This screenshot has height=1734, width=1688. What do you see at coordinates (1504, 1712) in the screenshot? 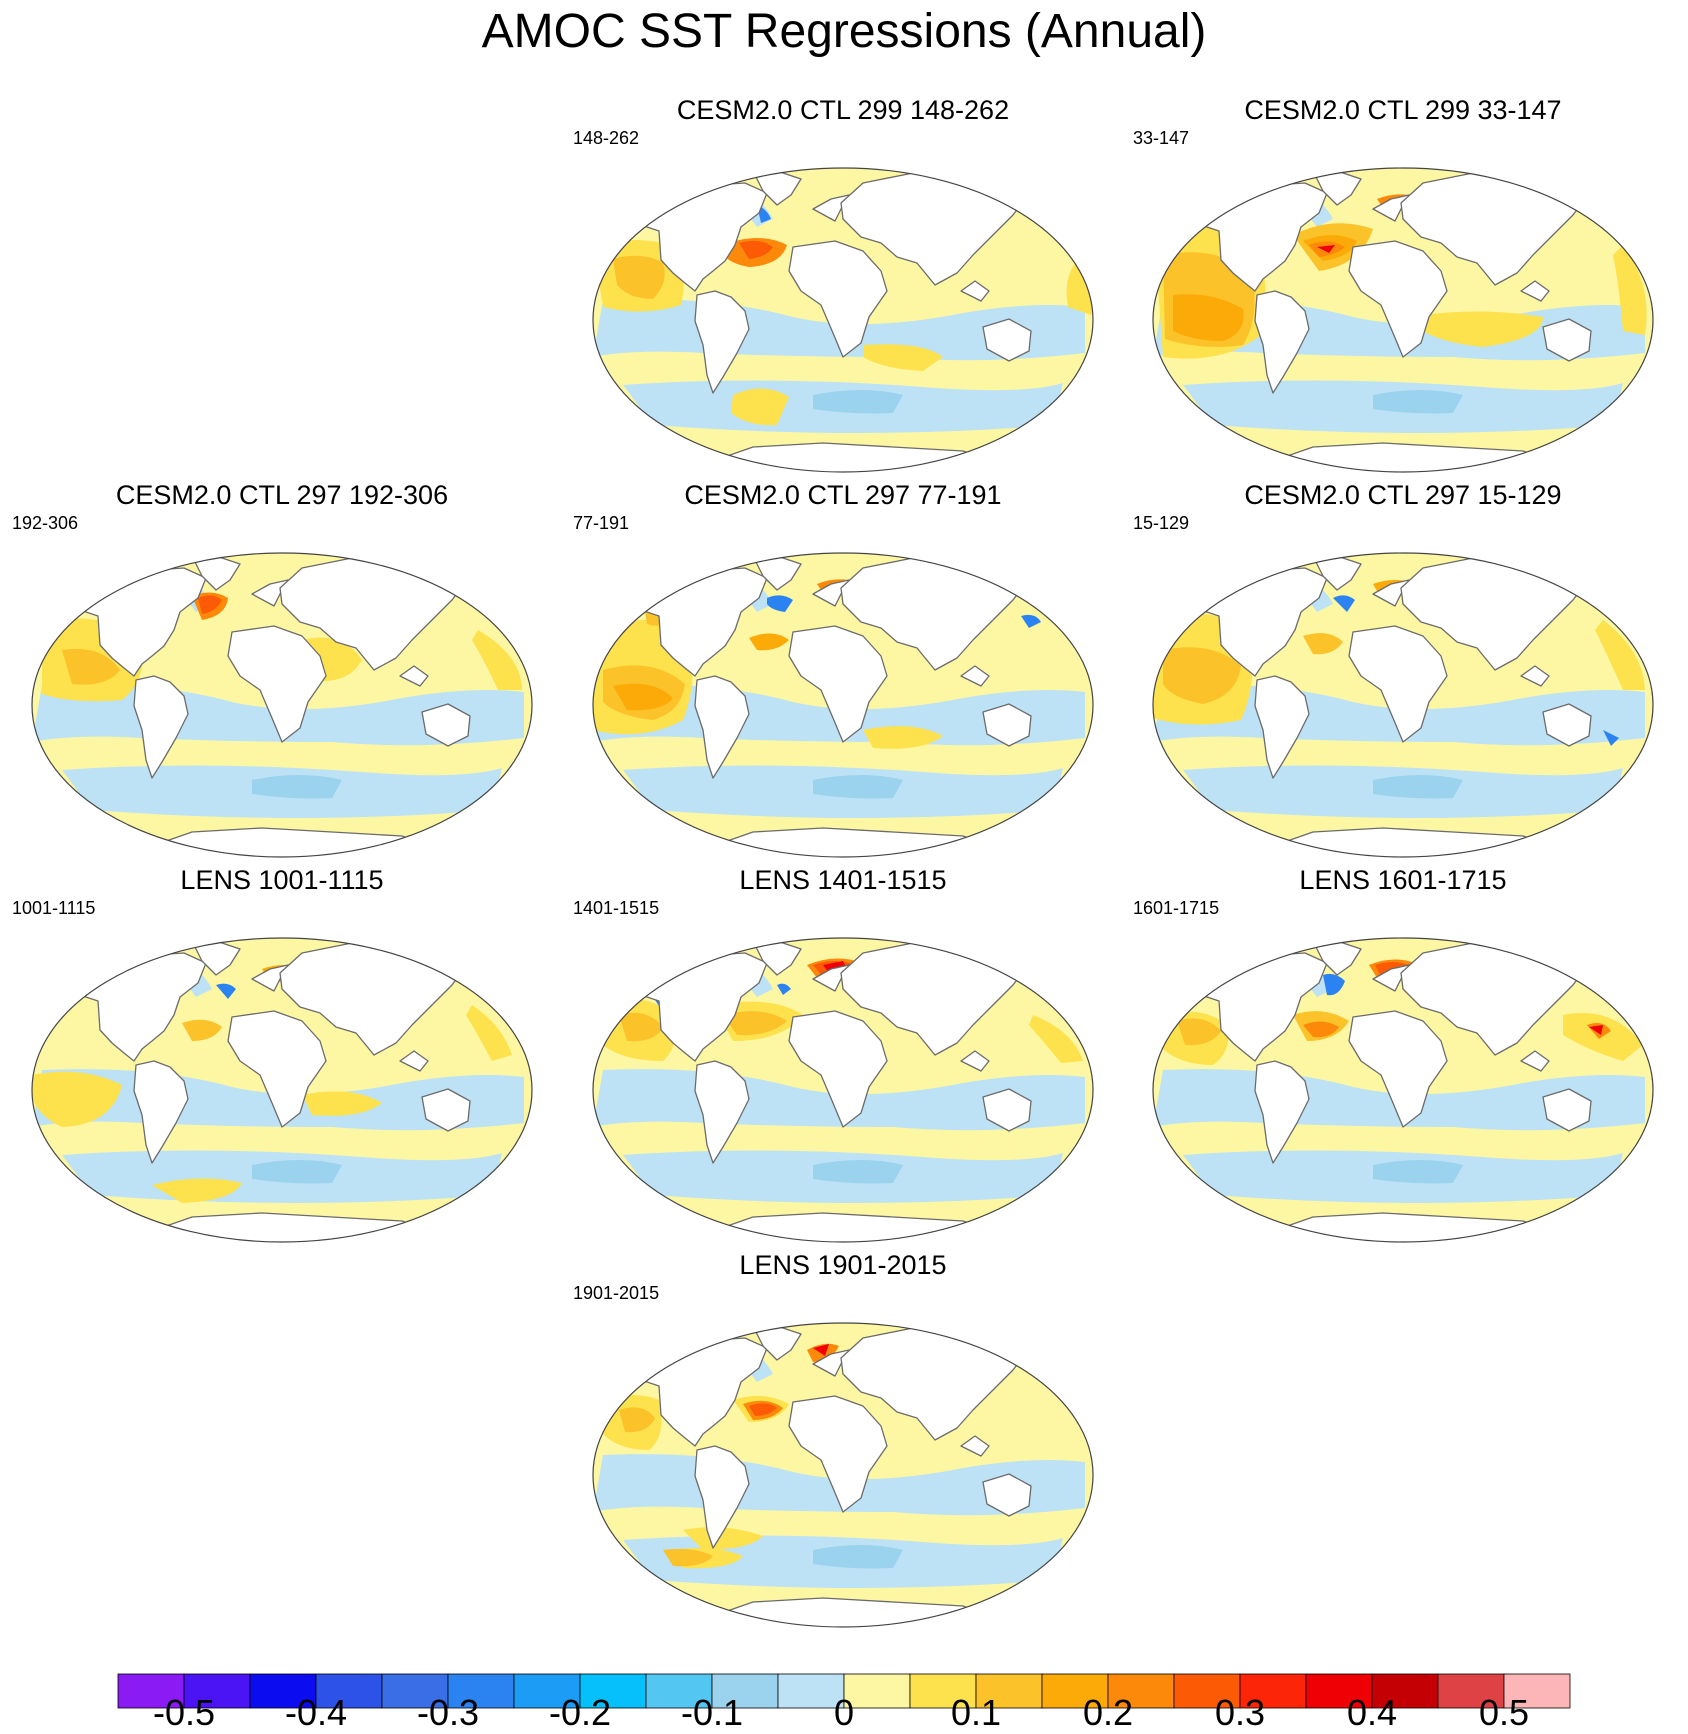
I see `colorbar-tick-label: 0.5` at bounding box center [1504, 1712].